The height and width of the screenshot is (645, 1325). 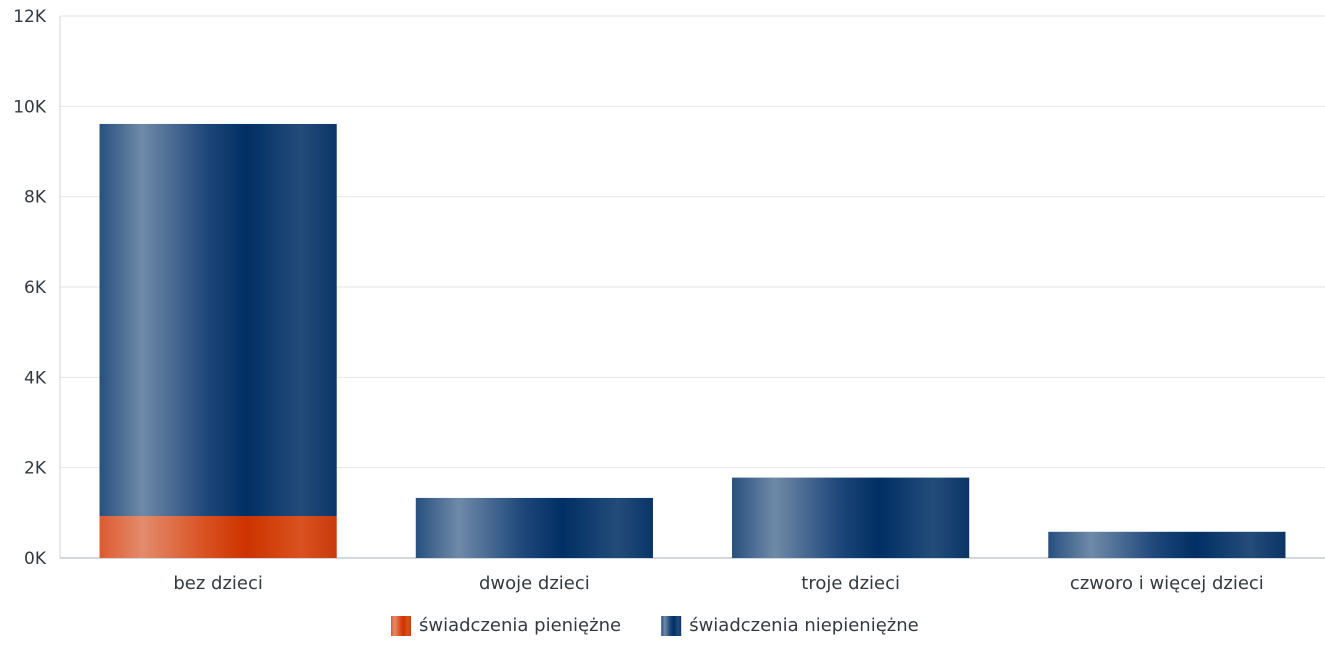 What do you see at coordinates (520, 625) in the screenshot?
I see `legend-label: świadczenia pieniężne` at bounding box center [520, 625].